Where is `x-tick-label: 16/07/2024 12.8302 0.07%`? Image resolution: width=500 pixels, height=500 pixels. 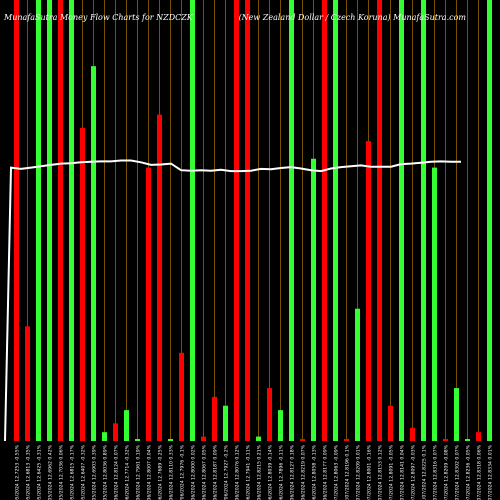
x-tick-label: 16/07/2024 12.8302 0.07% is located at coordinates (458, 472).